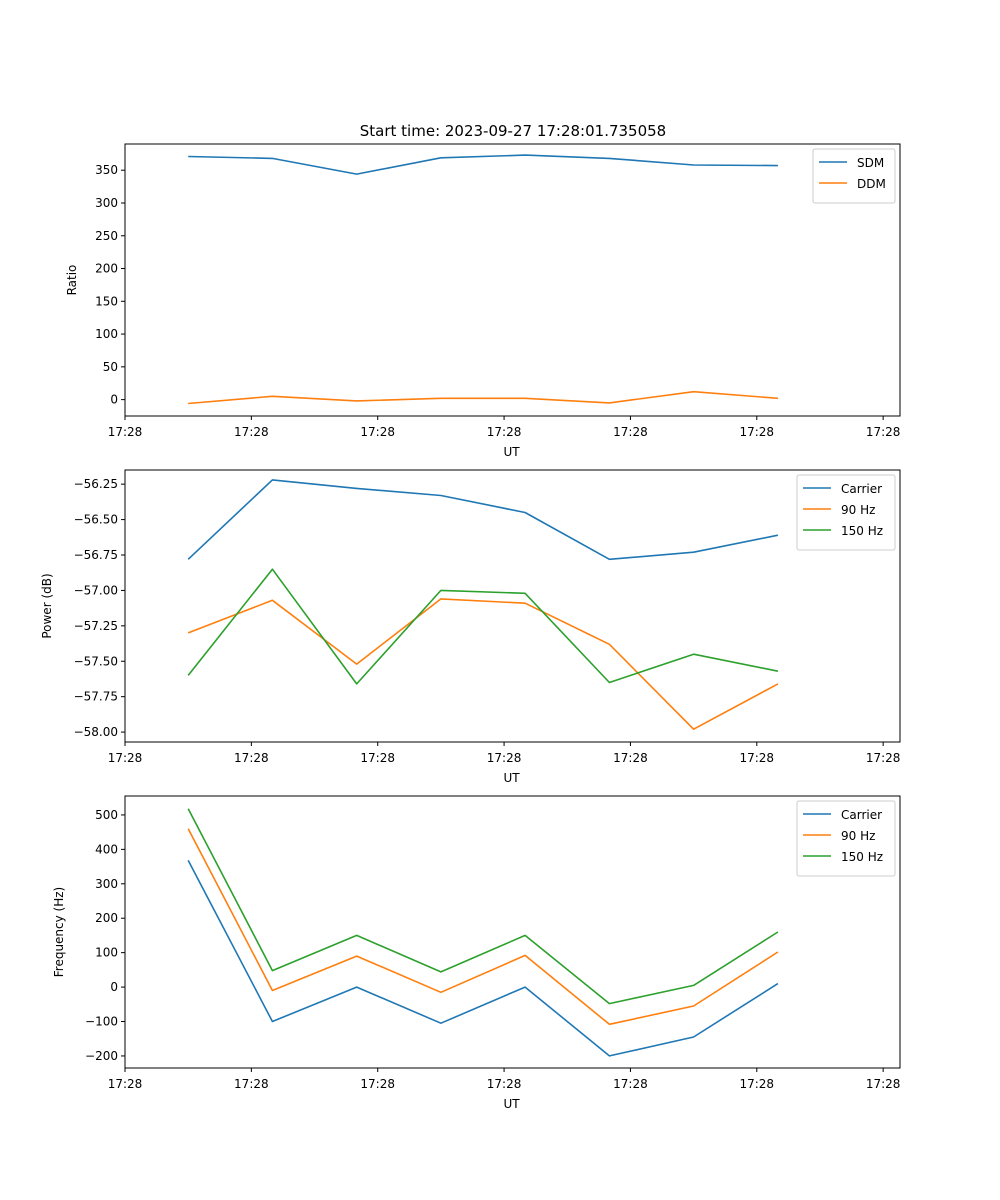 This screenshot has width=1000, height=1200. What do you see at coordinates (101, 1056) in the screenshot?
I see `y-tick-label: −200` at bounding box center [101, 1056].